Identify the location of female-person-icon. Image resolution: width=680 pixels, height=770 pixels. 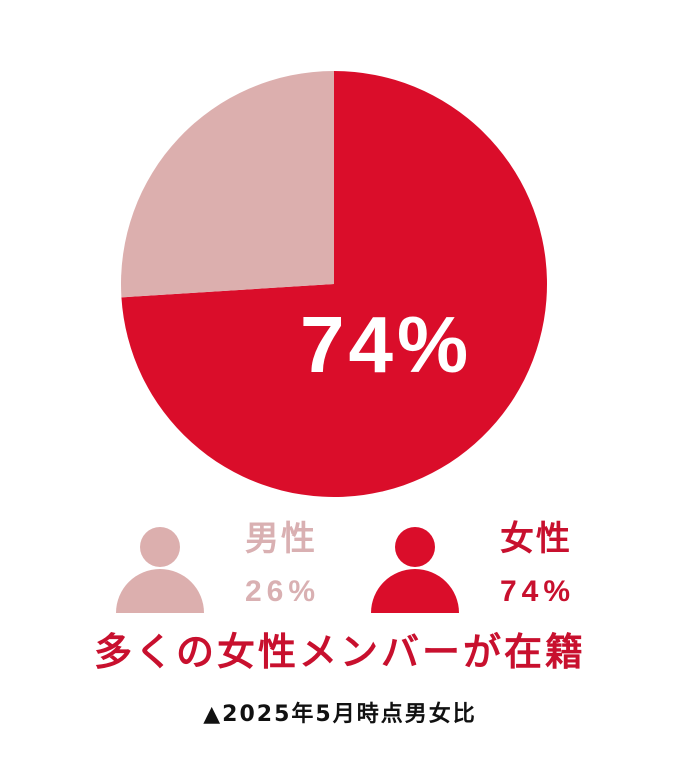
(415, 570).